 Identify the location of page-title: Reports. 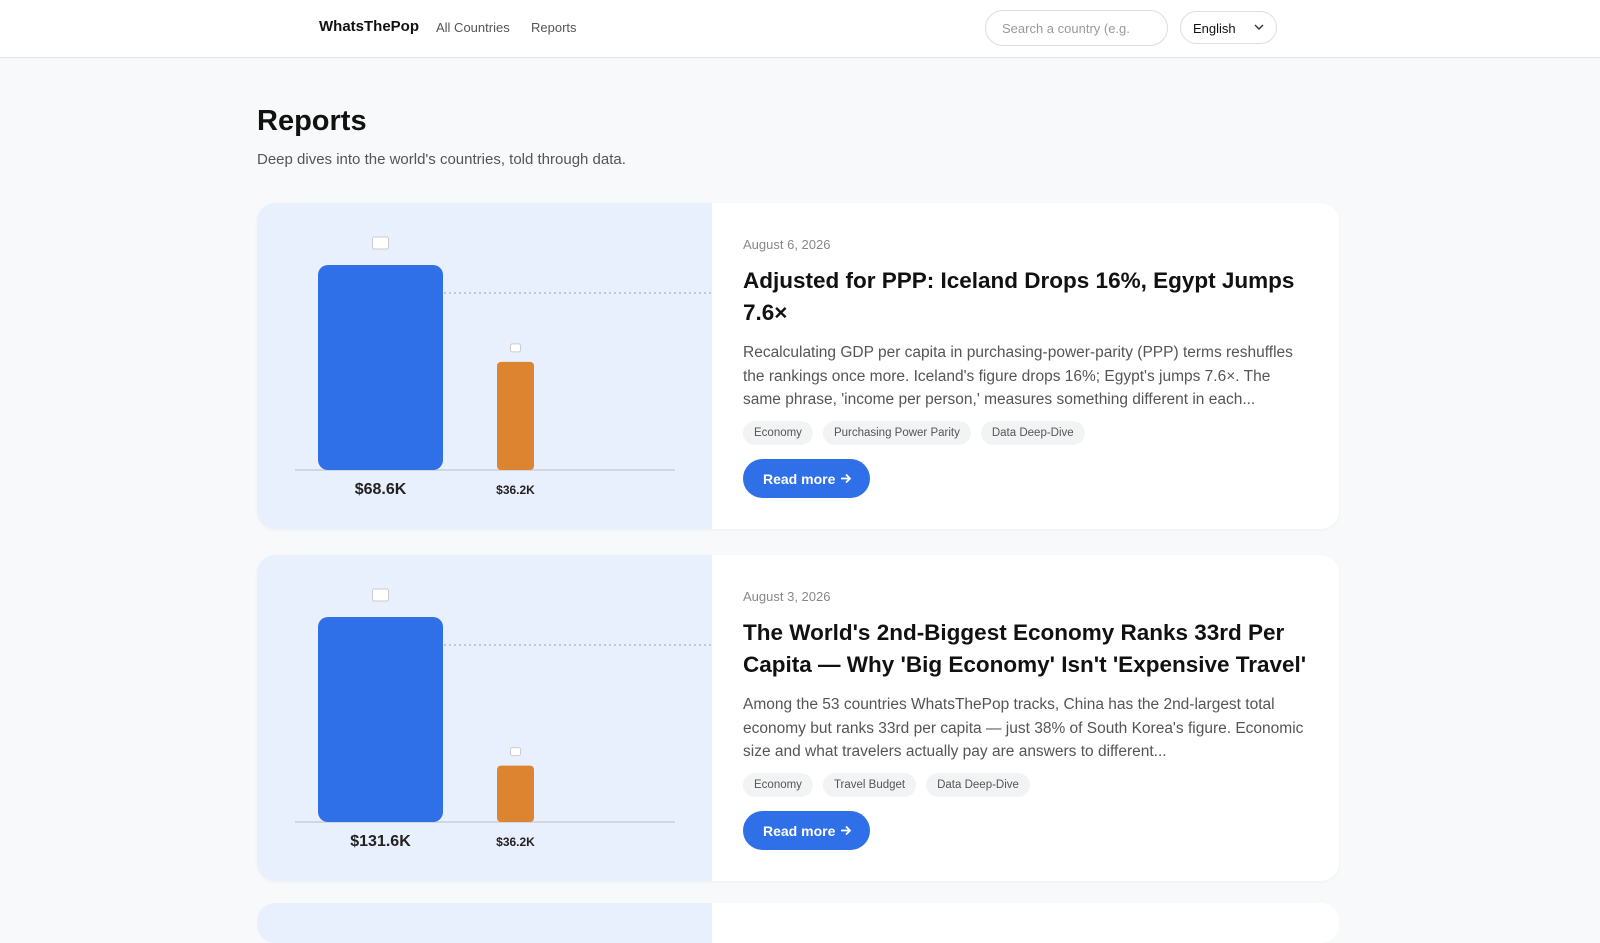
(312, 121).